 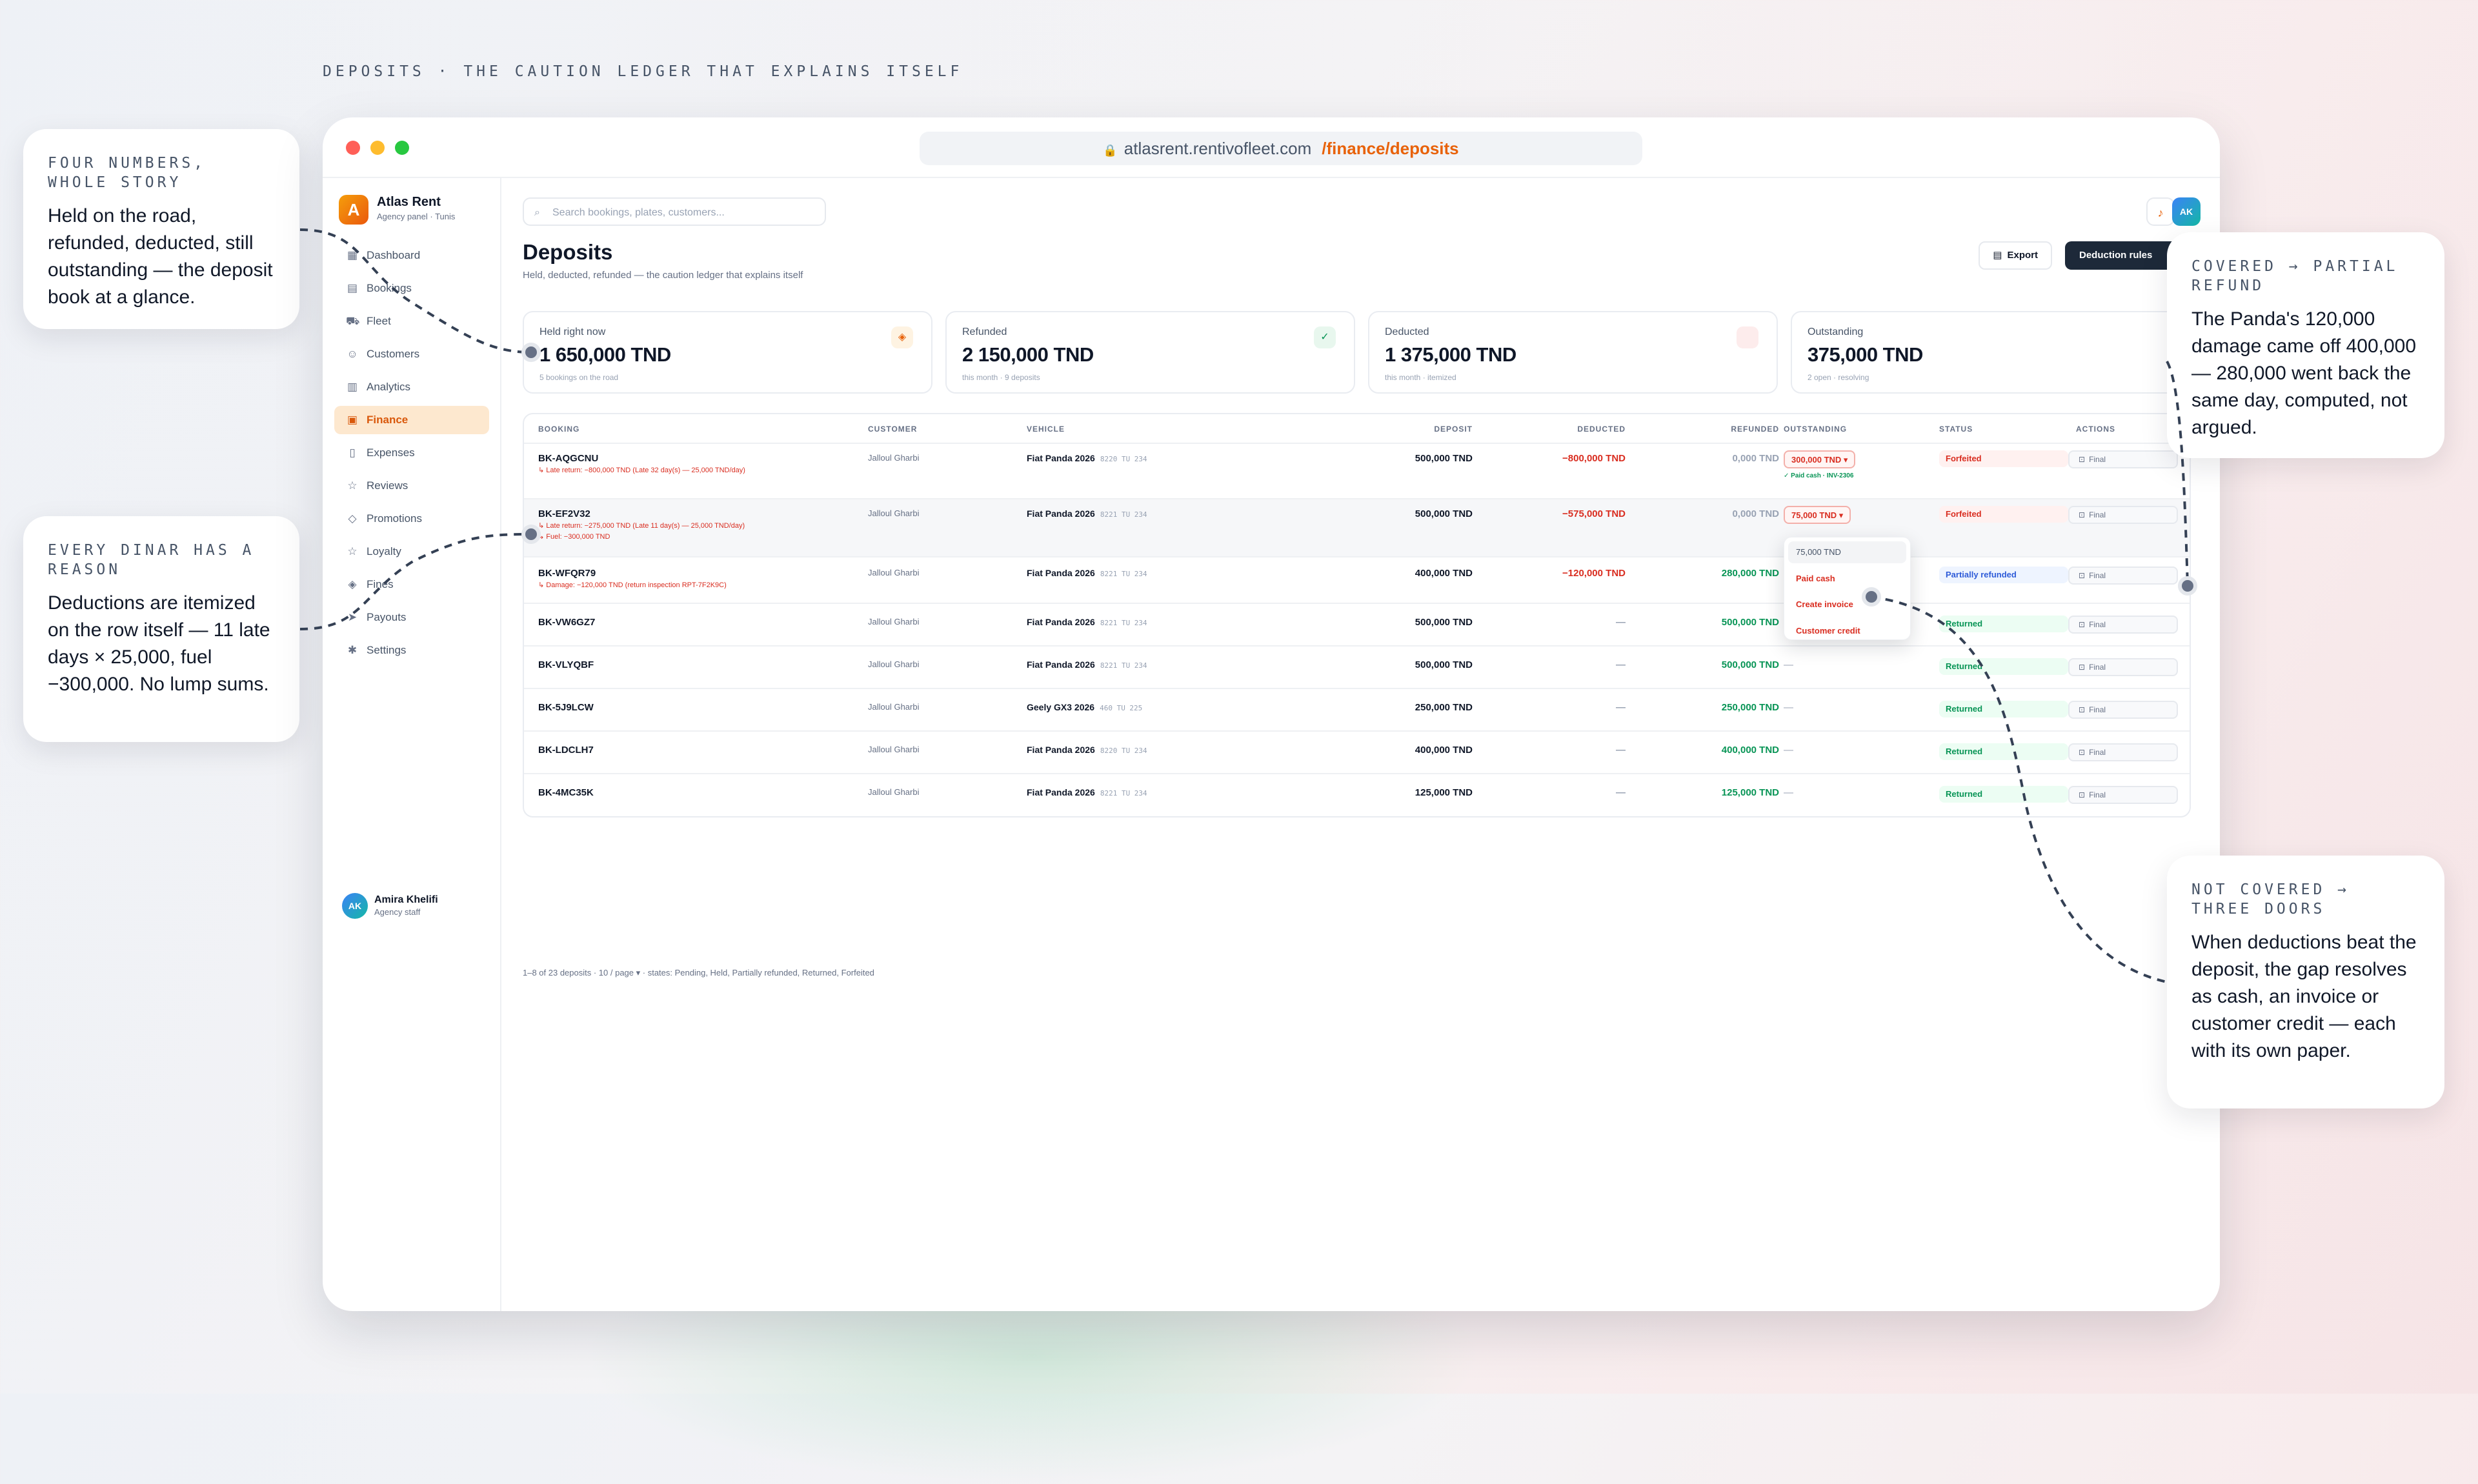 I want to click on sidebar-item-loyalty: ☆ Loyalty, so click(x=411, y=551).